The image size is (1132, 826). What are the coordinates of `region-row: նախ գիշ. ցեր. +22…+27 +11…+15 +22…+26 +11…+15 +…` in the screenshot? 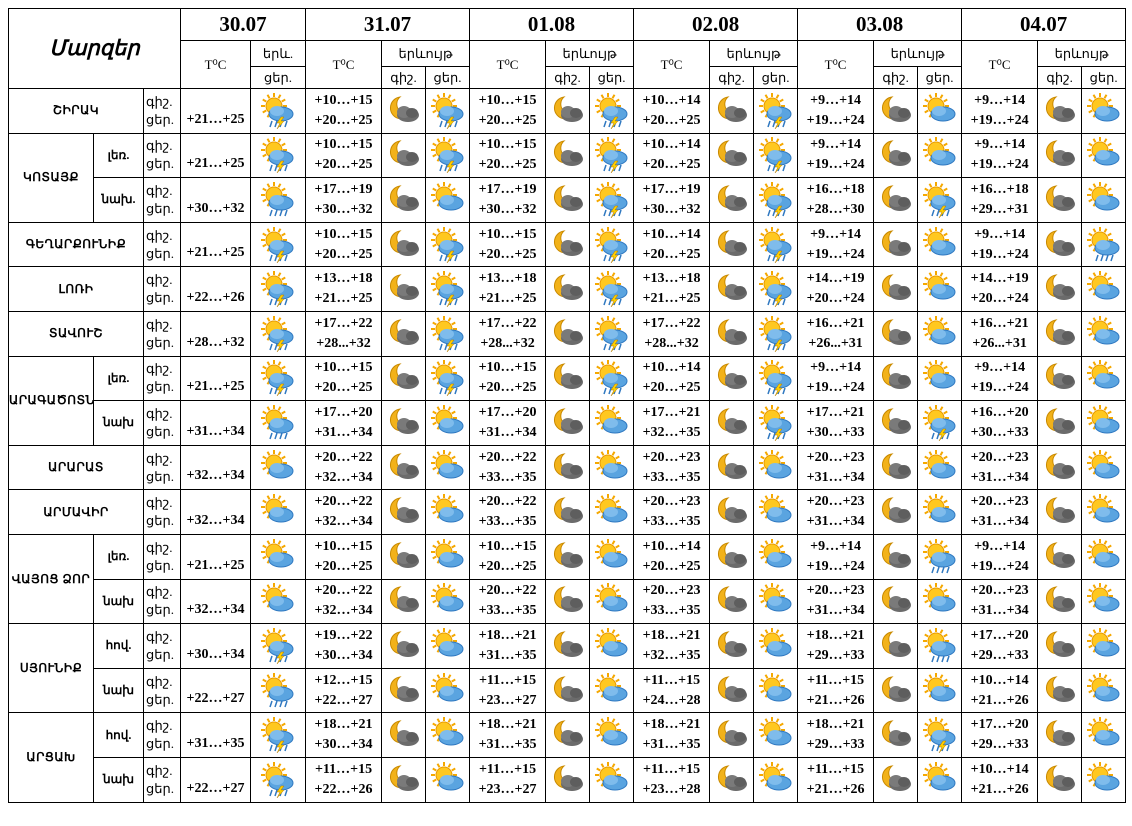 It's located at (568, 779).